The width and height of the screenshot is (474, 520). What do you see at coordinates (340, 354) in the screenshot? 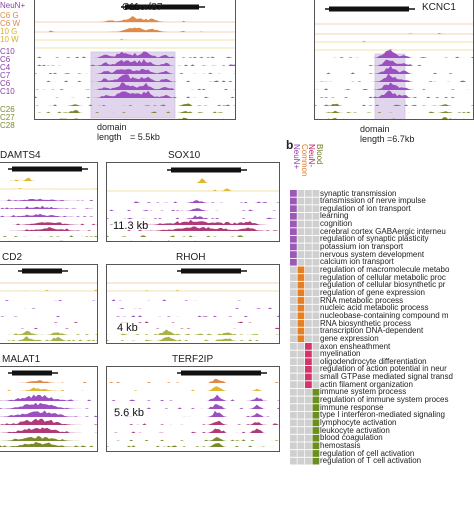
I see `go-term-label: myelination` at bounding box center [340, 354].